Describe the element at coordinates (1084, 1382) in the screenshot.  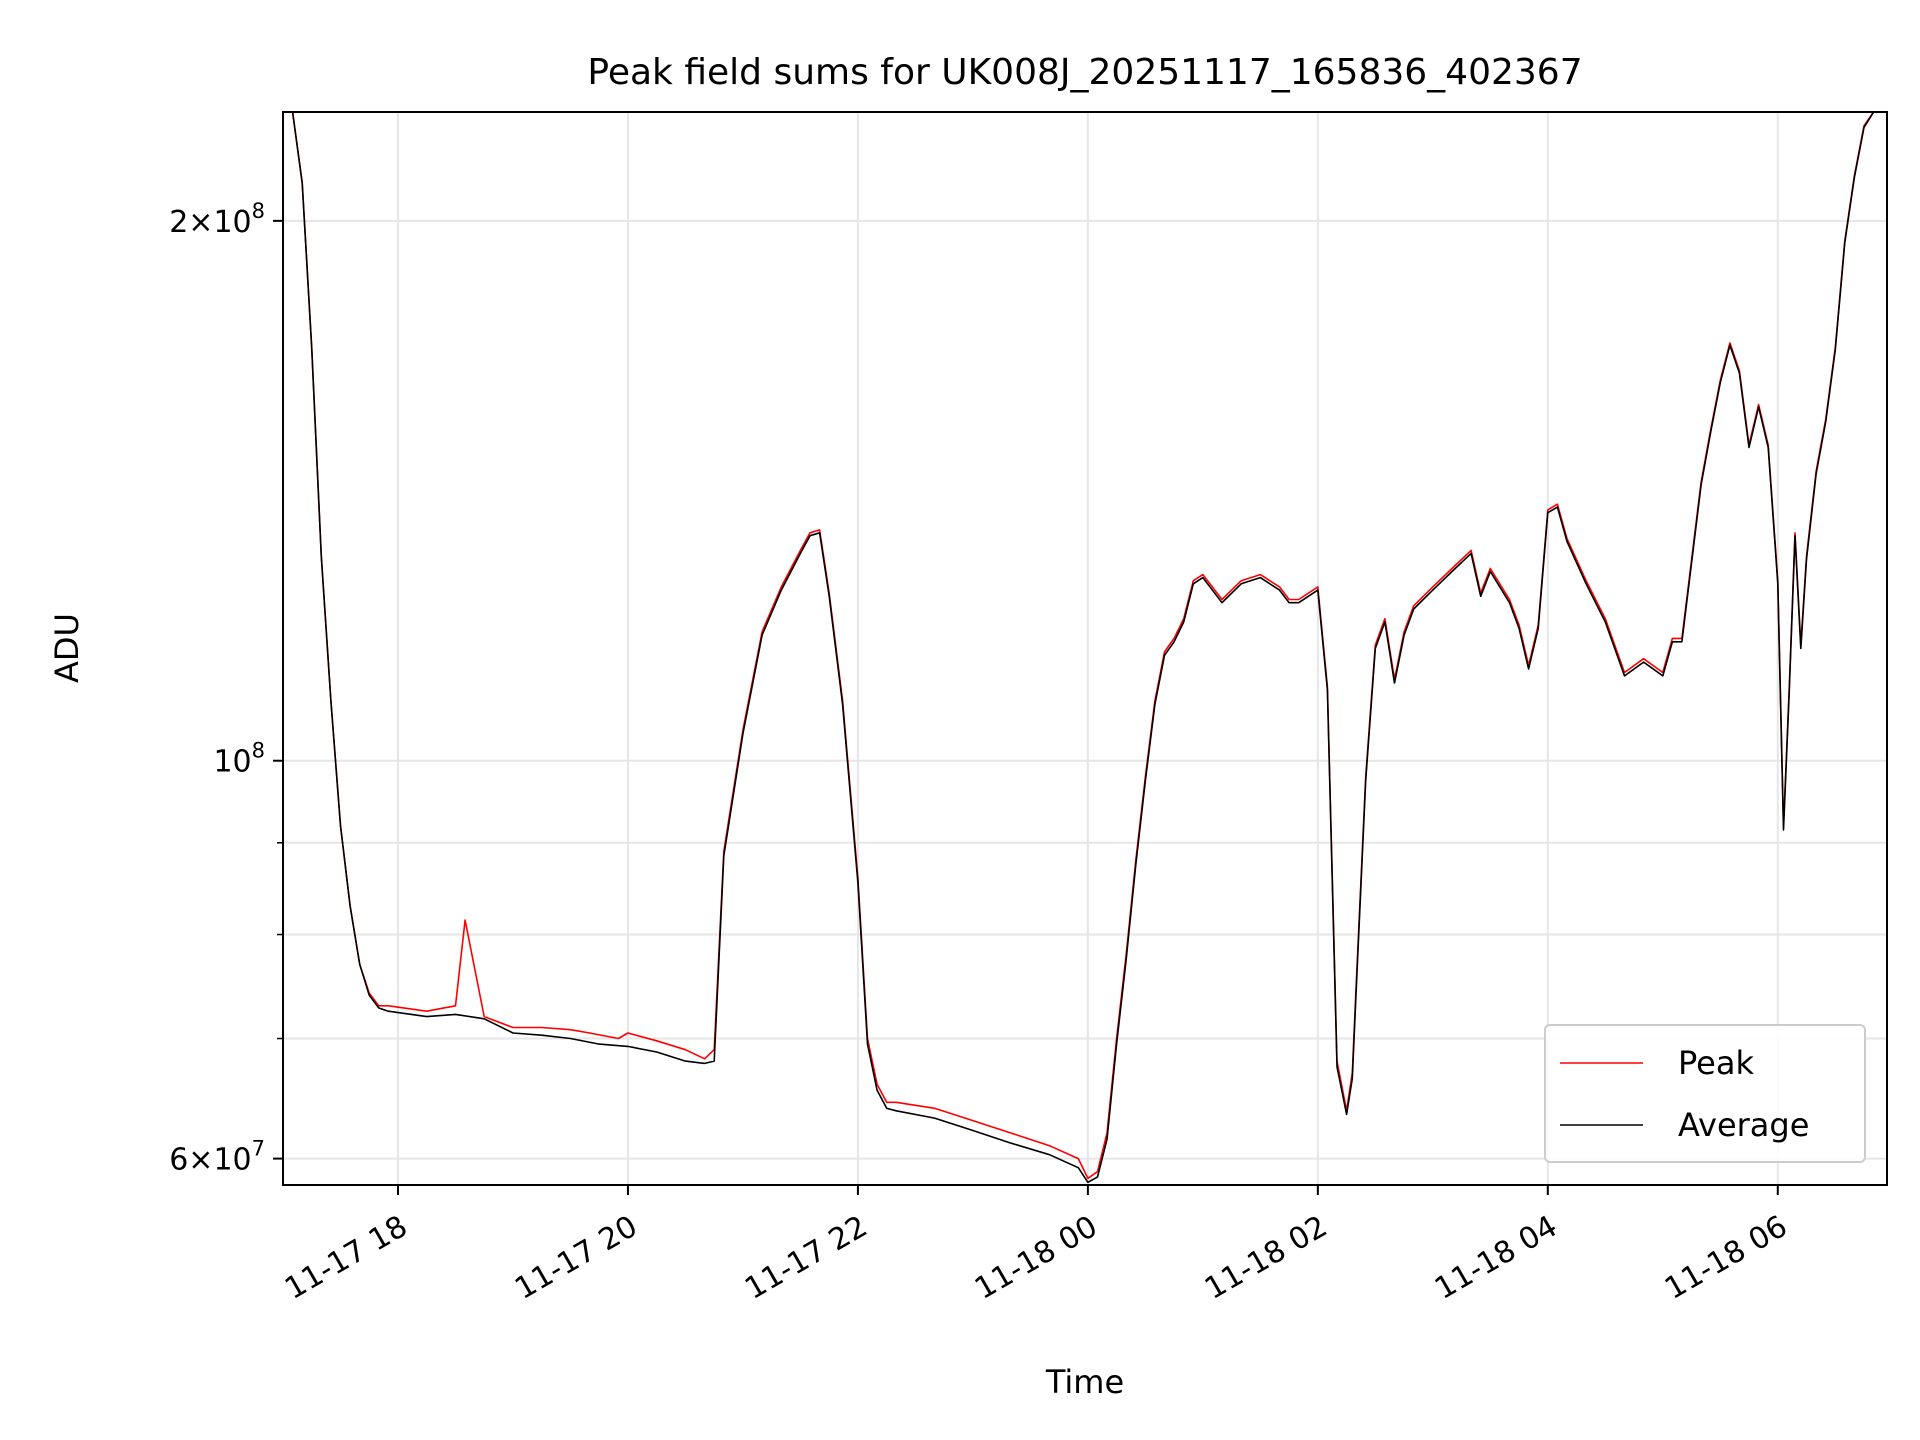
I see `x-axis-label: Time` at that location.